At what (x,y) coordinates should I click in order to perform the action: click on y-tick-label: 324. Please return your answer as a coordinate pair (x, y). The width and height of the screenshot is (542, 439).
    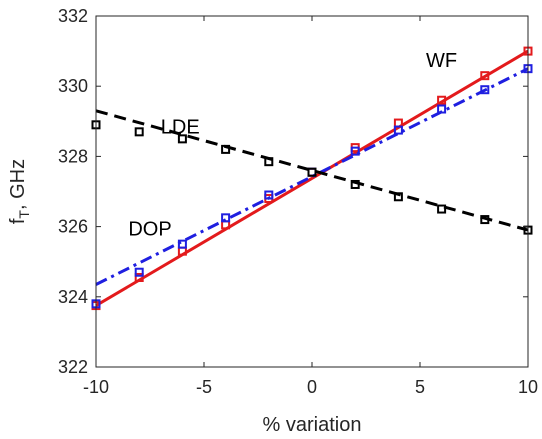
    Looking at the image, I should click on (73, 297).